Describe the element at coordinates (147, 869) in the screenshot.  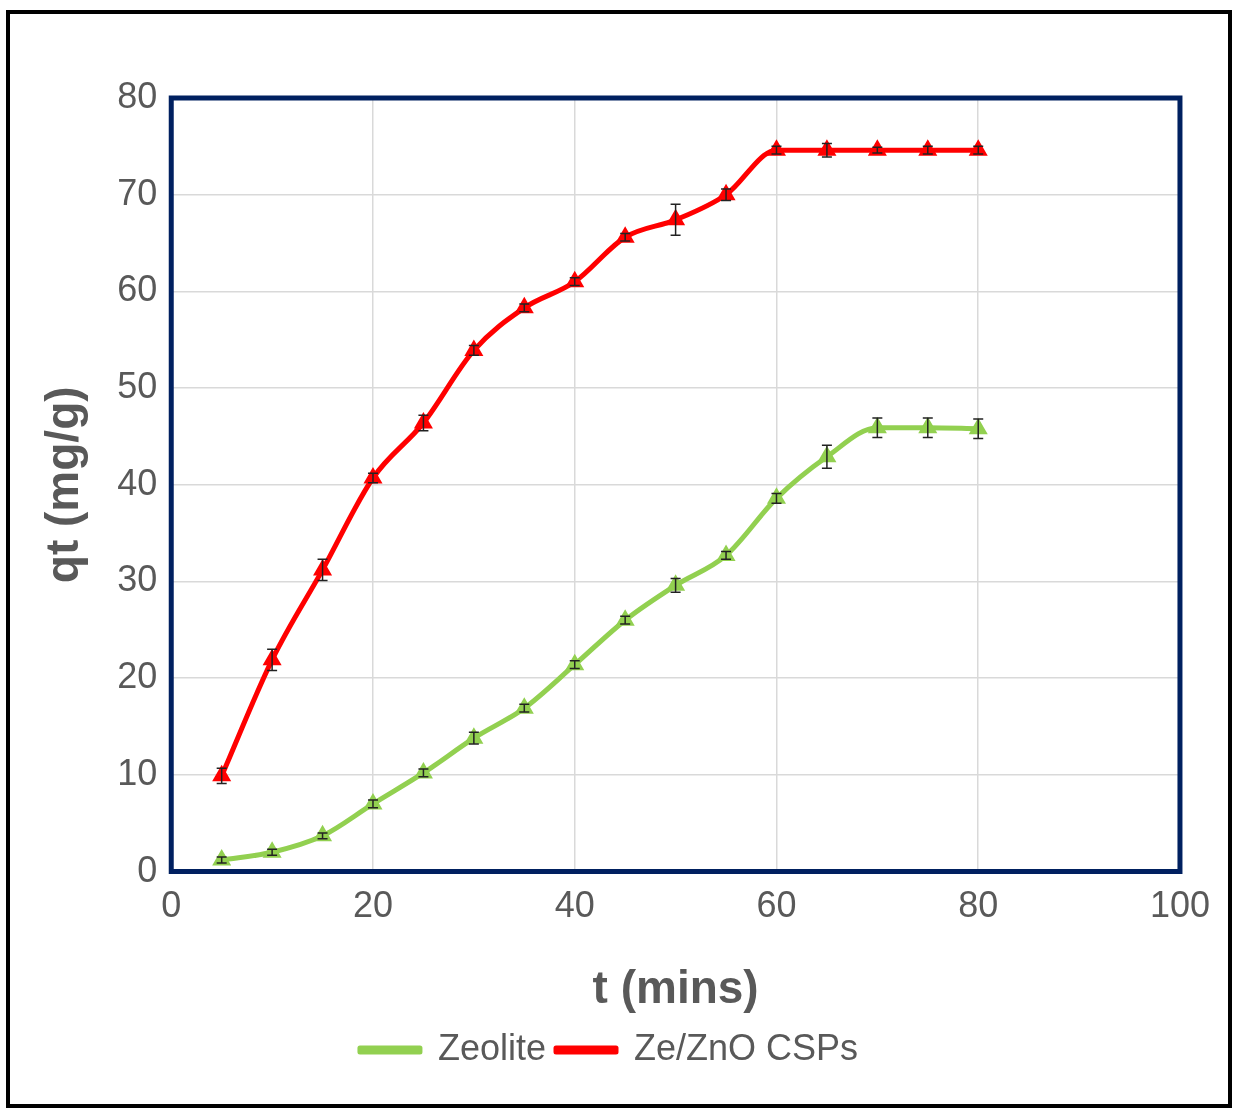
I see `y-tick-label: 0` at that location.